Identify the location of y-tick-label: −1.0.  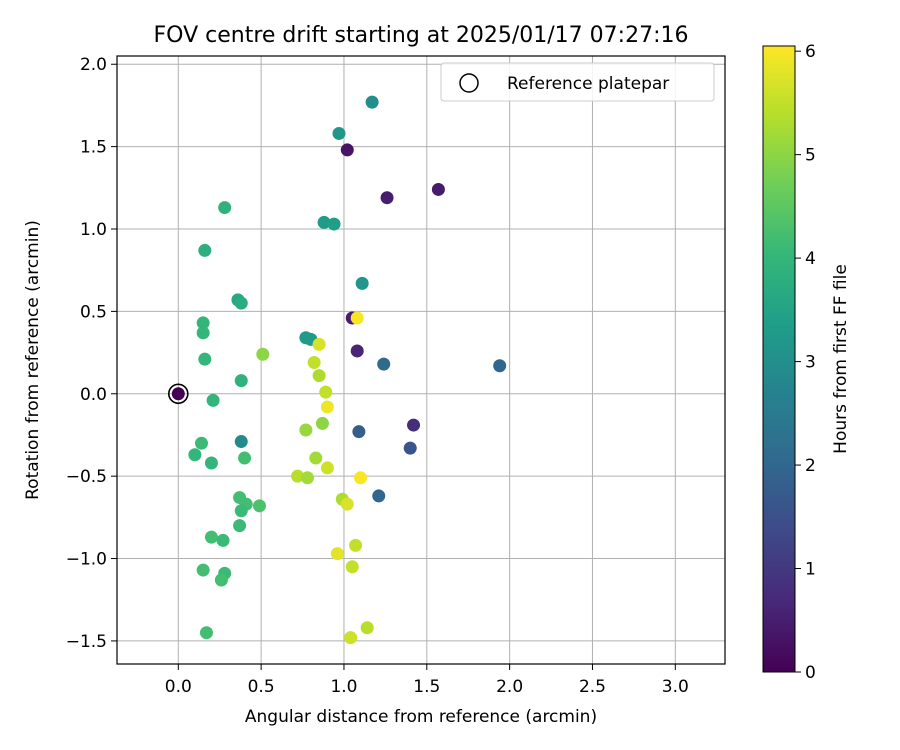
(86, 560).